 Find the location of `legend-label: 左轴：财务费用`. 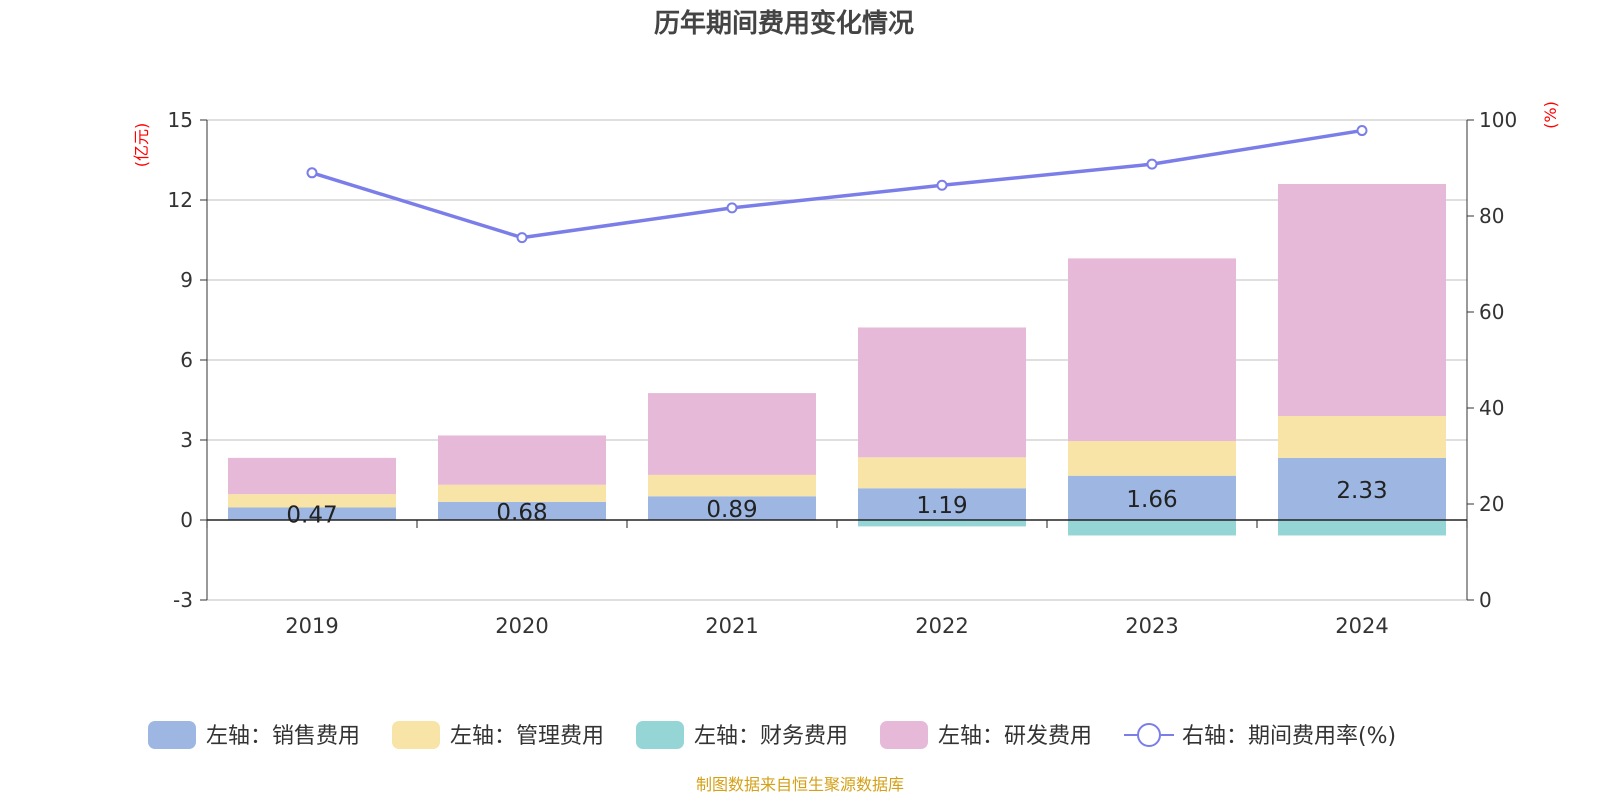

legend-label: 左轴：财务费用 is located at coordinates (771, 736).